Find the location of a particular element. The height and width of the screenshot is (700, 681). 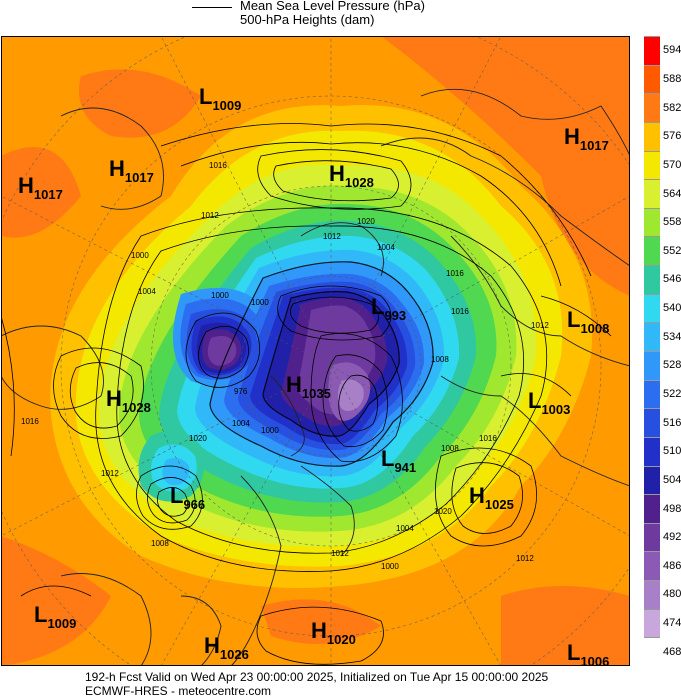

colorbar-level-label: 492 is located at coordinates (672, 537).